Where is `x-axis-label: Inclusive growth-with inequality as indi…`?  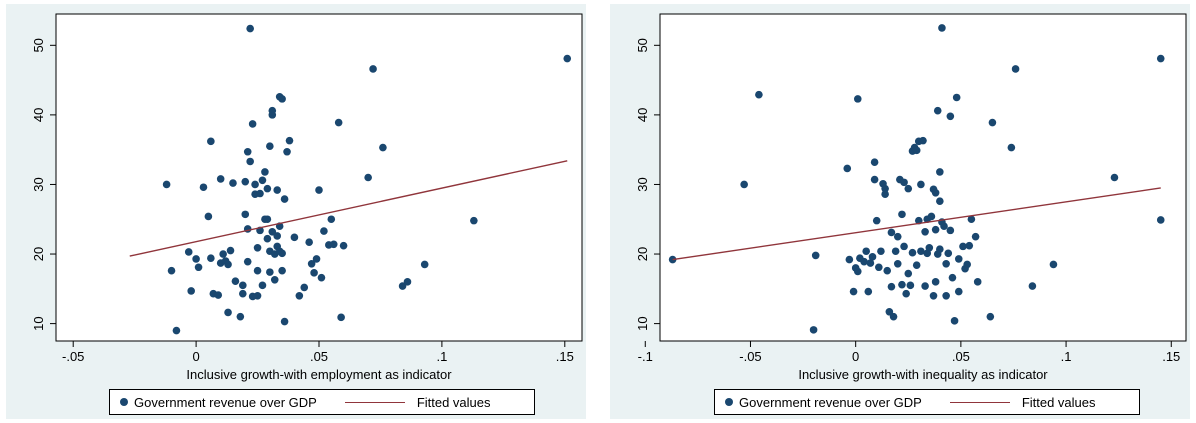 x-axis-label: Inclusive growth-with inequality as indi… is located at coordinates (923, 374).